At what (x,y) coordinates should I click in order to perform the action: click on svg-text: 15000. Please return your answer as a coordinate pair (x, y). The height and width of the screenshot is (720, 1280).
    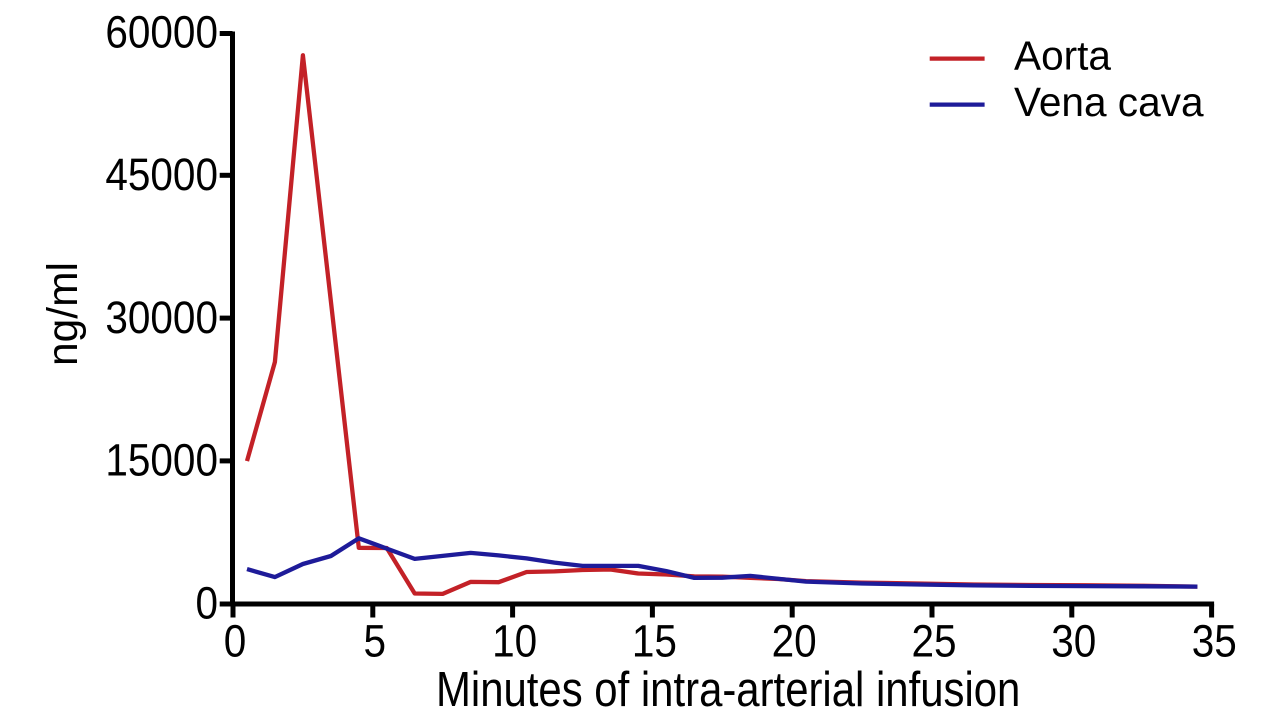
    Looking at the image, I should click on (161, 461).